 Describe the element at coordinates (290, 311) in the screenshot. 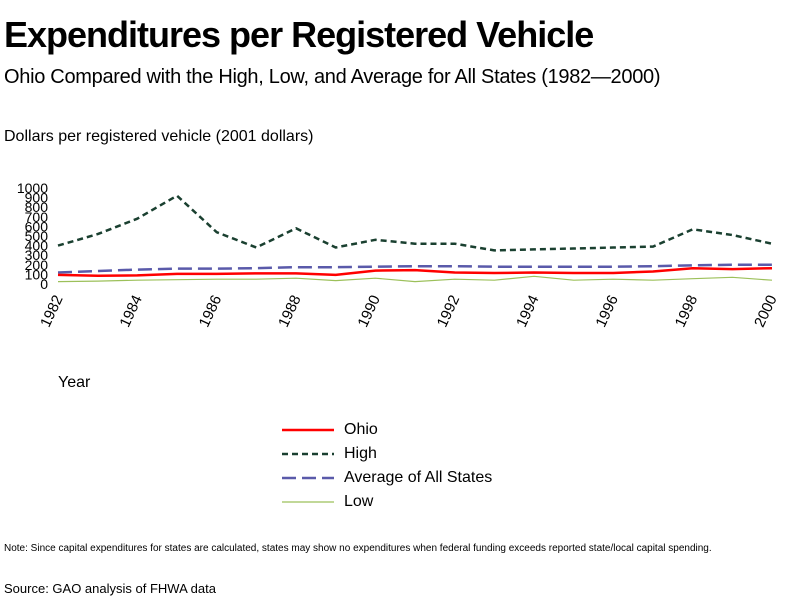

I see `x-tick-label: 1988` at that location.